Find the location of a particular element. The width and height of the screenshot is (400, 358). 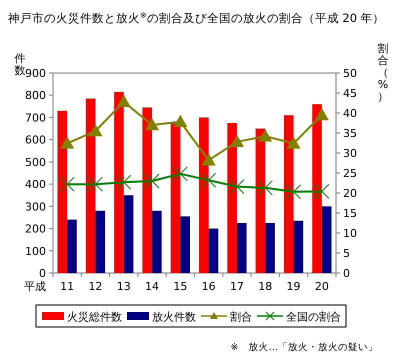

y-tick-label: 200 is located at coordinates (35, 229).